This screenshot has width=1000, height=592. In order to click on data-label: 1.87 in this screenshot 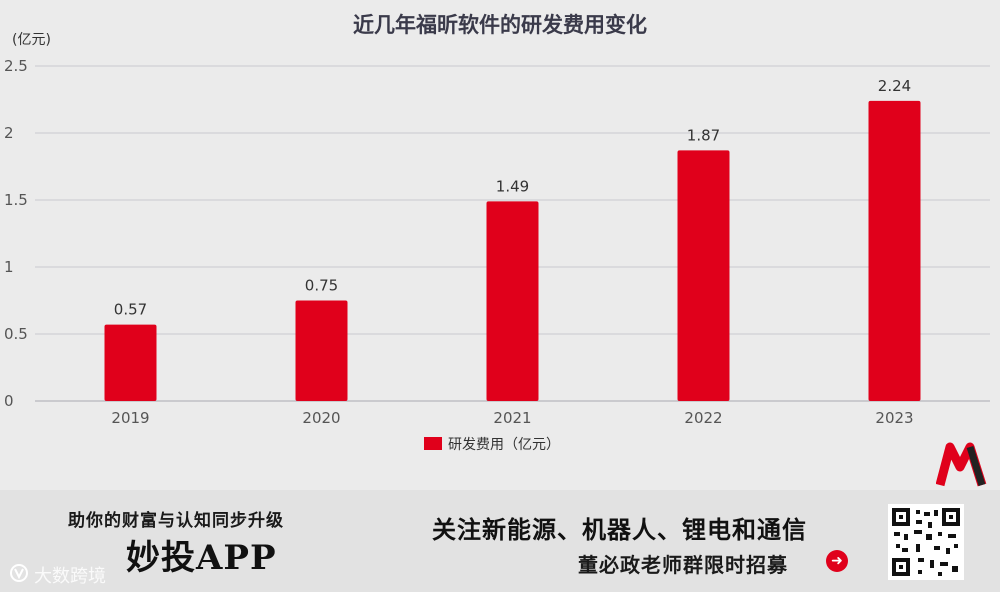, I will do `click(703, 135)`.